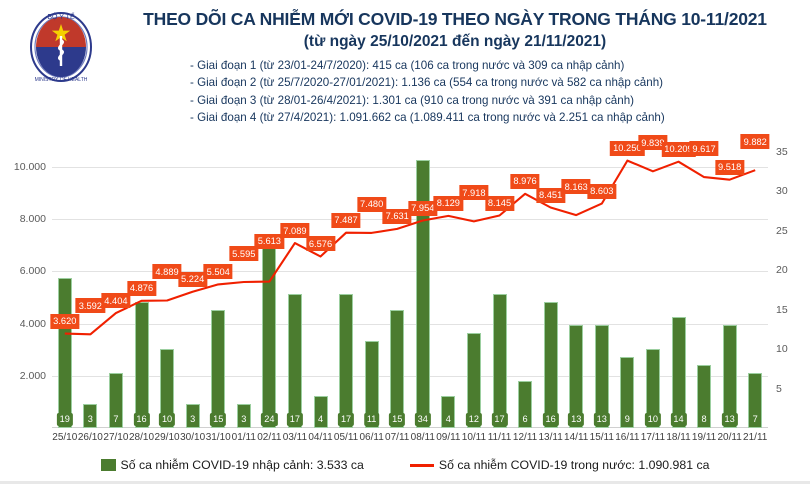 This screenshot has height=484, width=810. What do you see at coordinates (421, 465) in the screenshot?
I see `legend-swatch-line-icon` at bounding box center [421, 465].